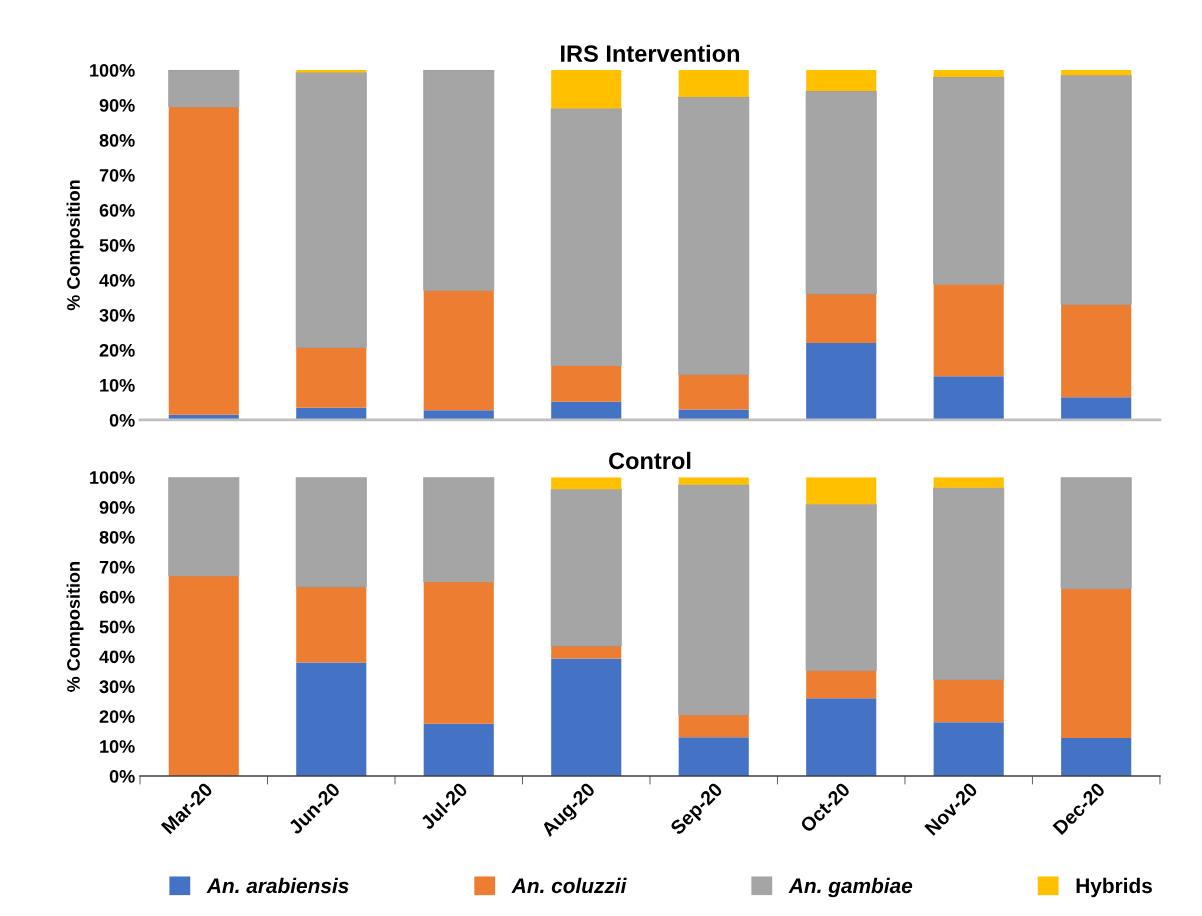 This screenshot has height=916, width=1202. What do you see at coordinates (1114, 887) in the screenshot?
I see `legend-label: Hybrids` at bounding box center [1114, 887].